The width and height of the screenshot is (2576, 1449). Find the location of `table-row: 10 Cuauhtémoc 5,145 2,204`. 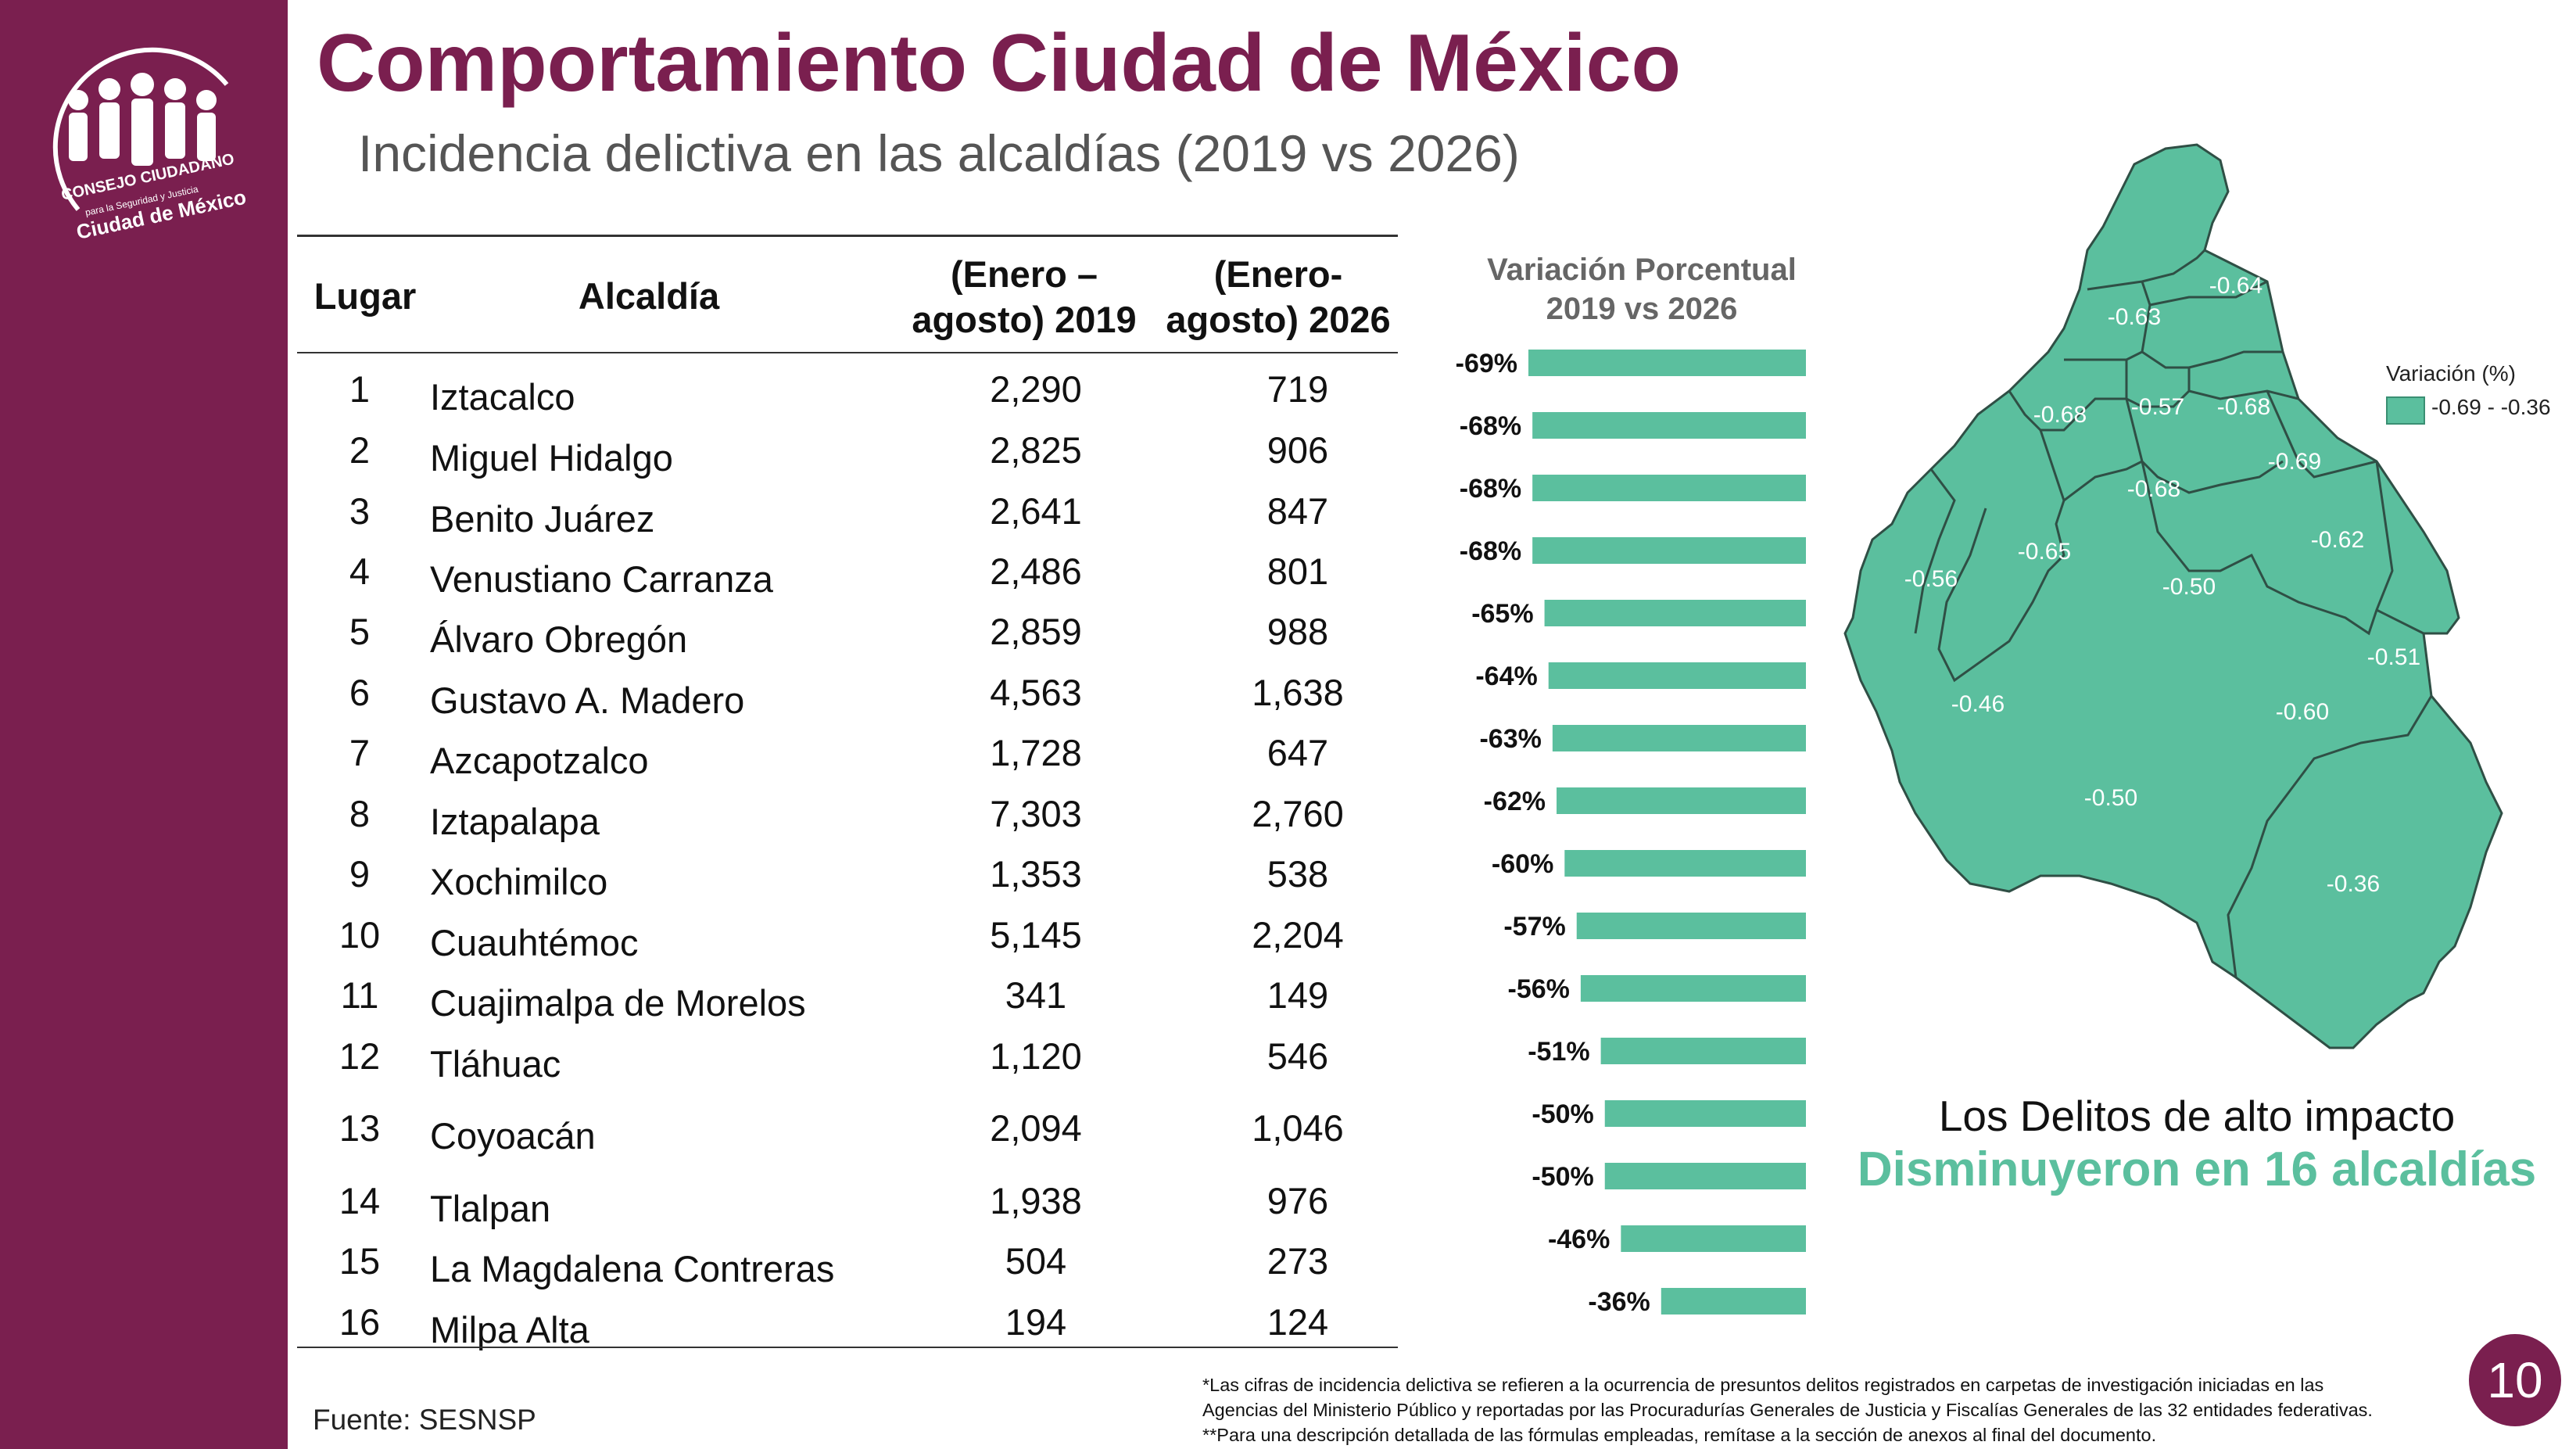

table-row: 10 Cuauhtémoc 5,145 2,204 is located at coordinates (847, 944).